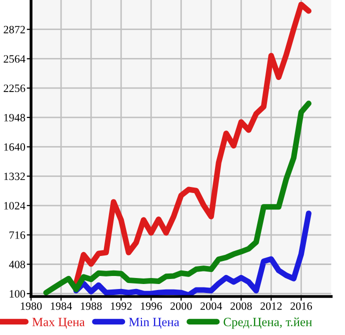 This screenshot has width=345, height=335. What do you see at coordinates (18, 235) in the screenshot?
I see `y-tick-label: 716` at bounding box center [18, 235].